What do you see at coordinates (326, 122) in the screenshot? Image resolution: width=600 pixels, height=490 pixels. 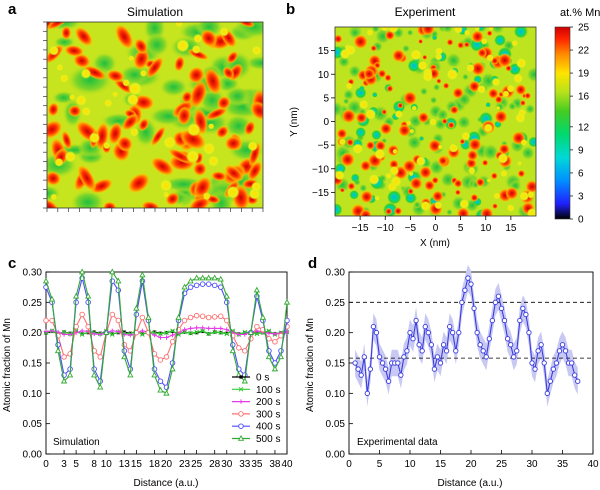 I see `y-tick-label: 0` at bounding box center [326, 122].